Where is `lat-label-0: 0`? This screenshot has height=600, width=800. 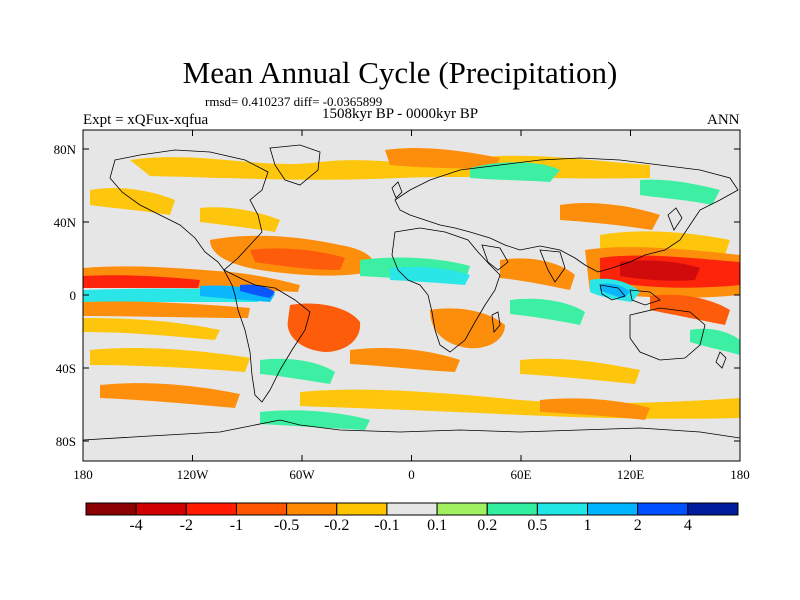 lat-label-0: 0 is located at coordinates (73, 295).